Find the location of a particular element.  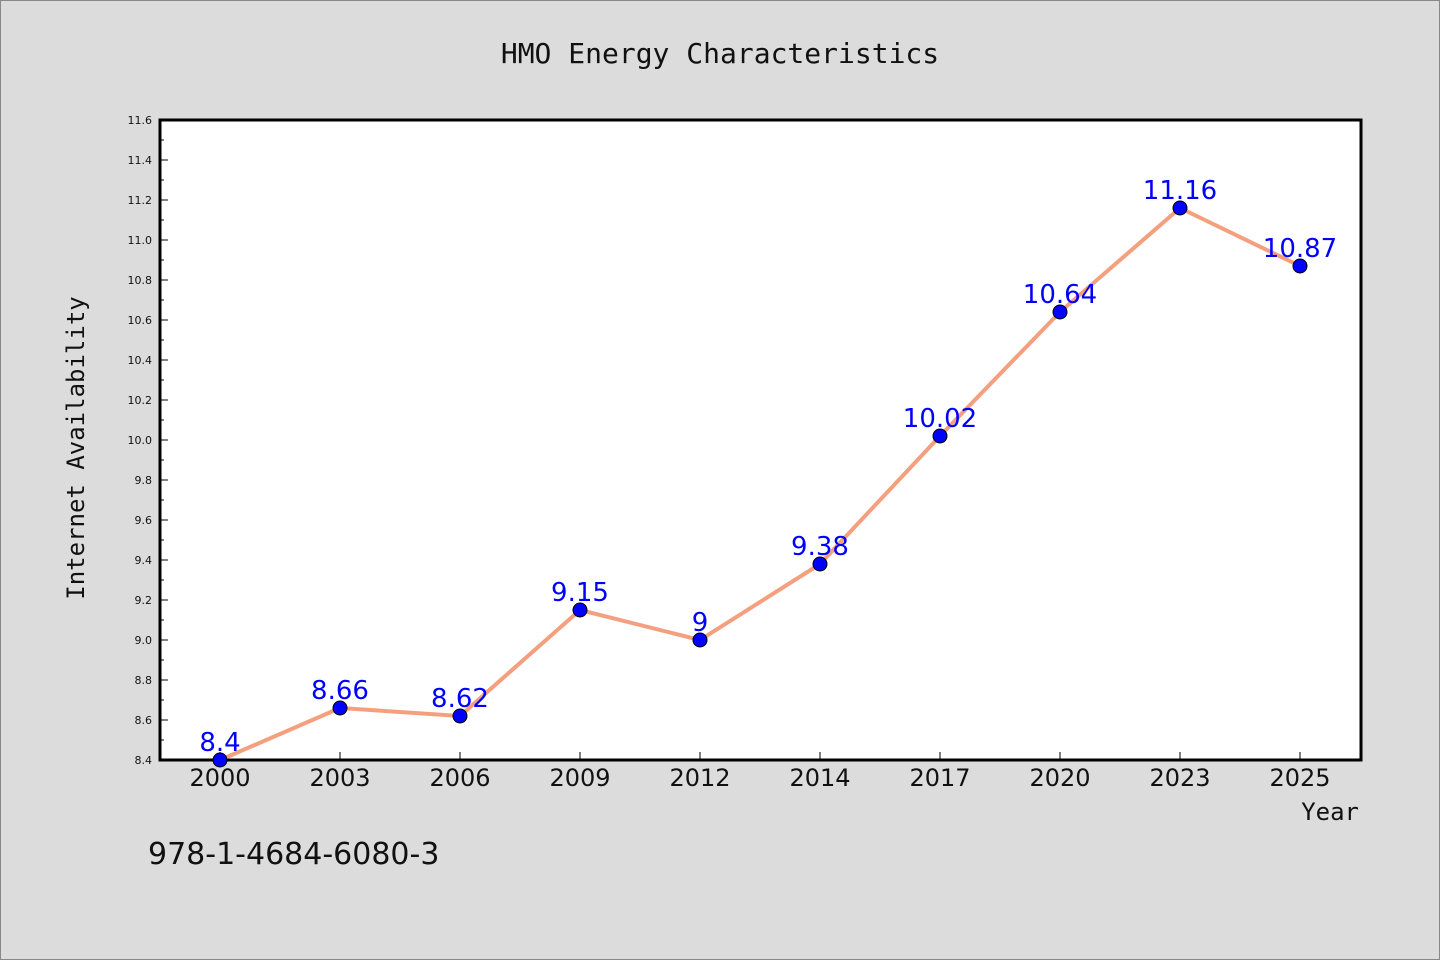

y-tick-label: 9.0 is located at coordinates (144, 640).